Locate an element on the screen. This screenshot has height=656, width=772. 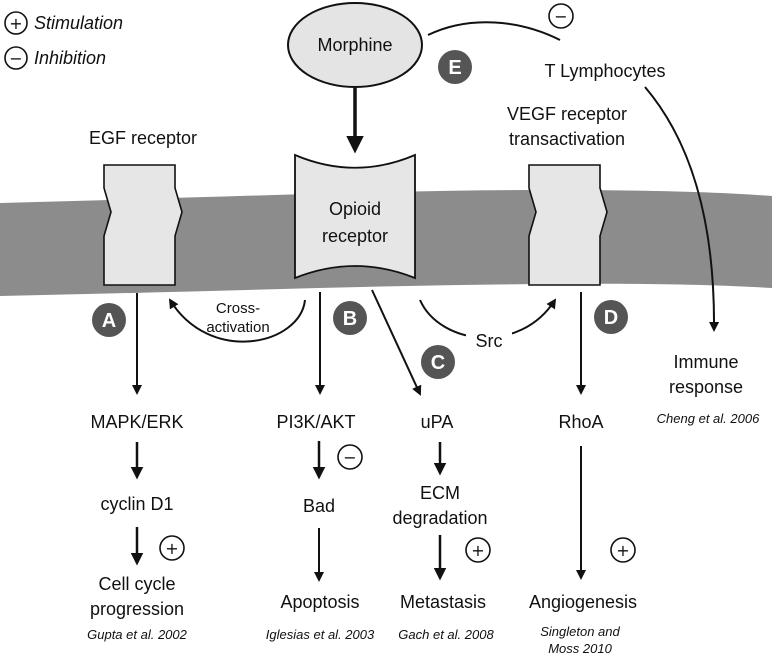
cheng-reference: Cheng et al. 2006 is located at coordinates (708, 418).